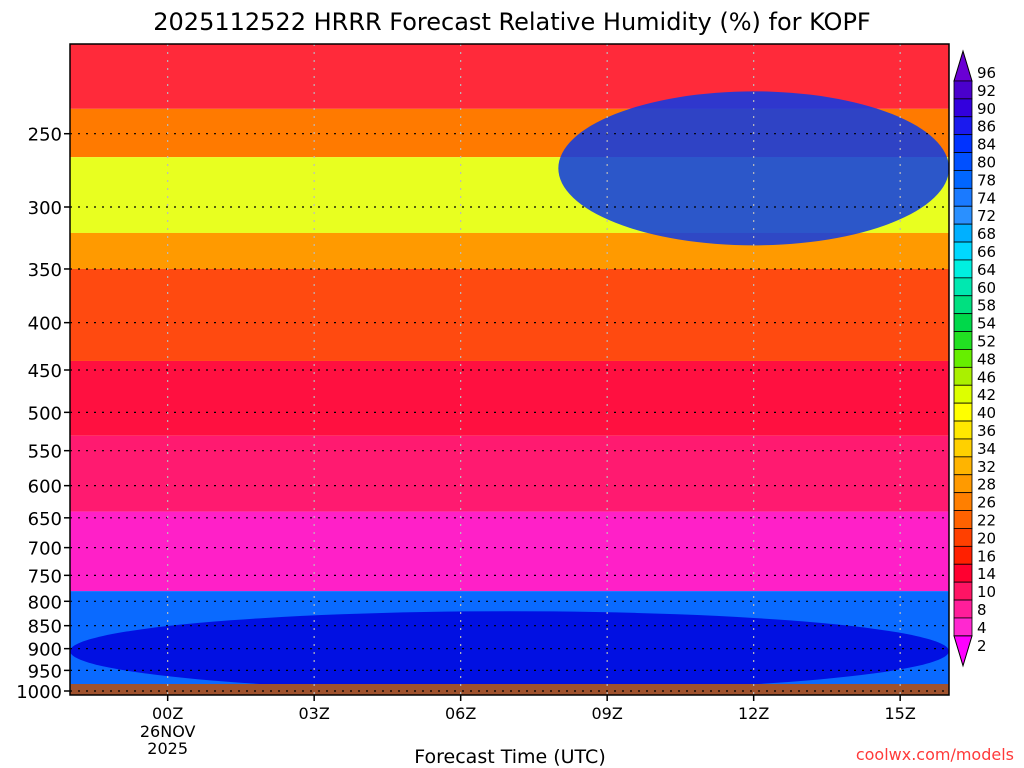 This screenshot has height=768, width=1024. I want to click on y-tick-label: 250, so click(45, 135).